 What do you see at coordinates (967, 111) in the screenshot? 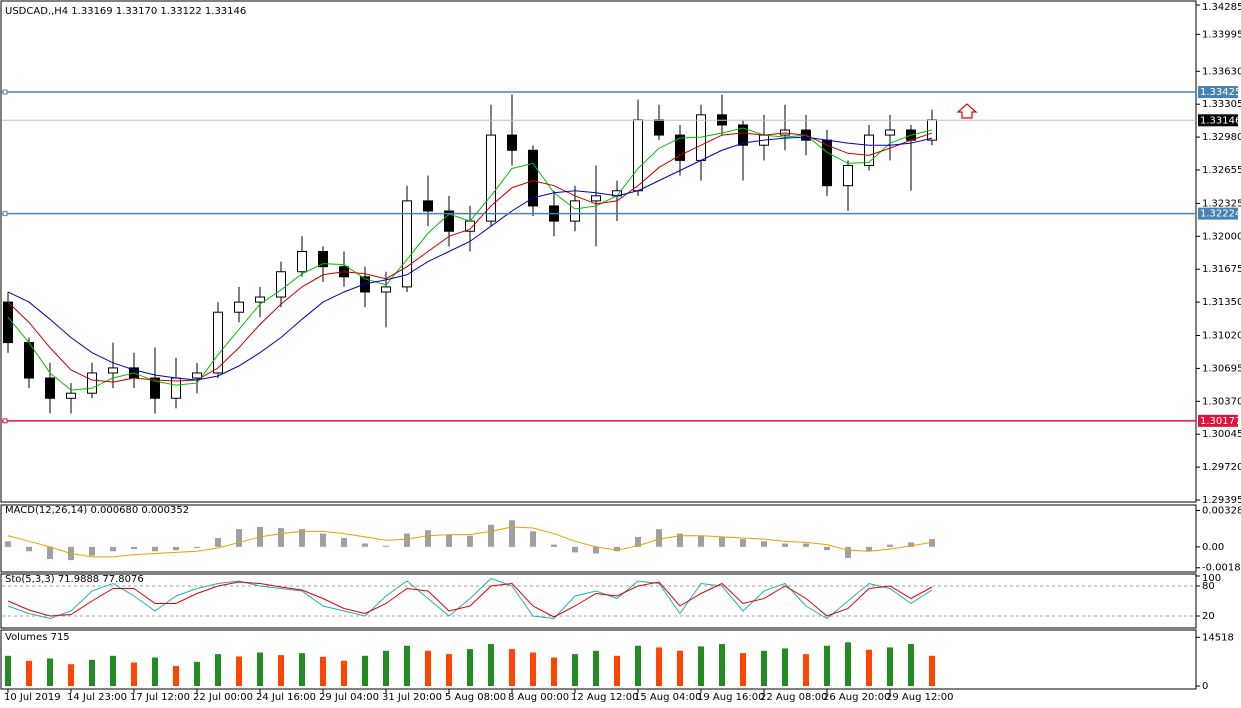
I see `buy-arrow` at bounding box center [967, 111].